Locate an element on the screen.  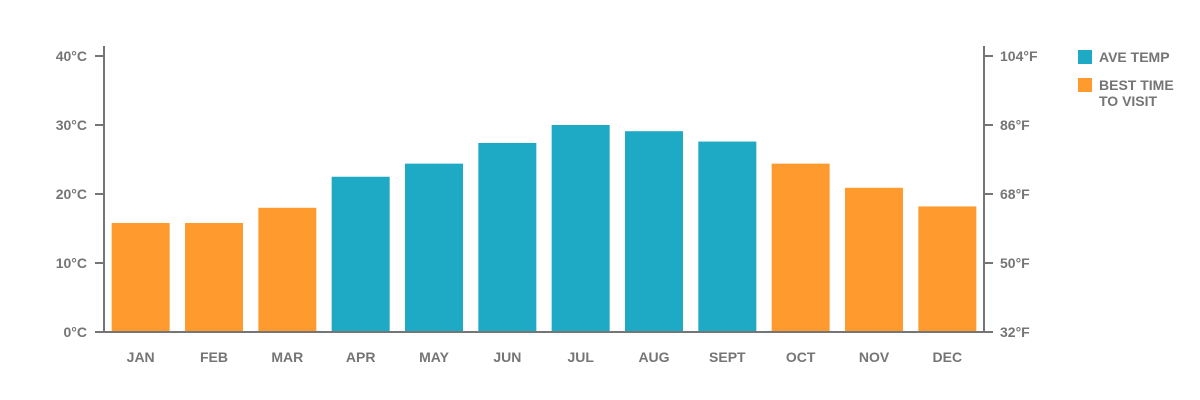
bar-dec is located at coordinates (947, 269).